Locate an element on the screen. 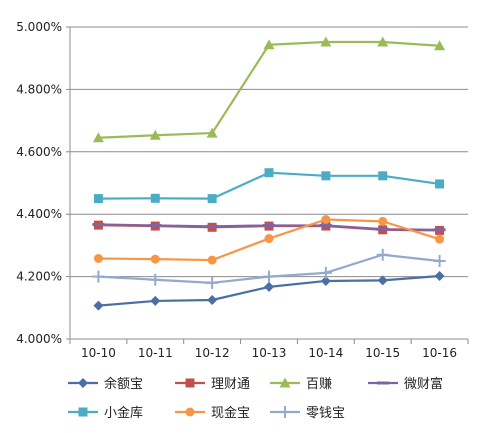 This screenshot has height=433, width=498. legend-item-4: 微财富 is located at coordinates (405, 384).